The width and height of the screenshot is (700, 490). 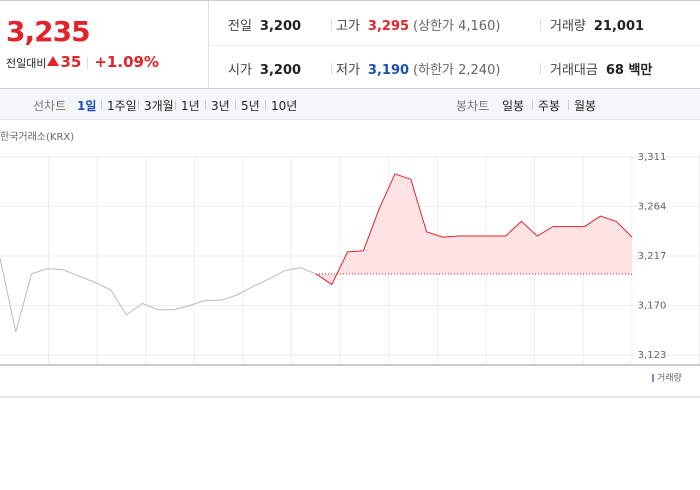 What do you see at coordinates (653, 378) in the screenshot?
I see `volume-legend-swatch` at bounding box center [653, 378].